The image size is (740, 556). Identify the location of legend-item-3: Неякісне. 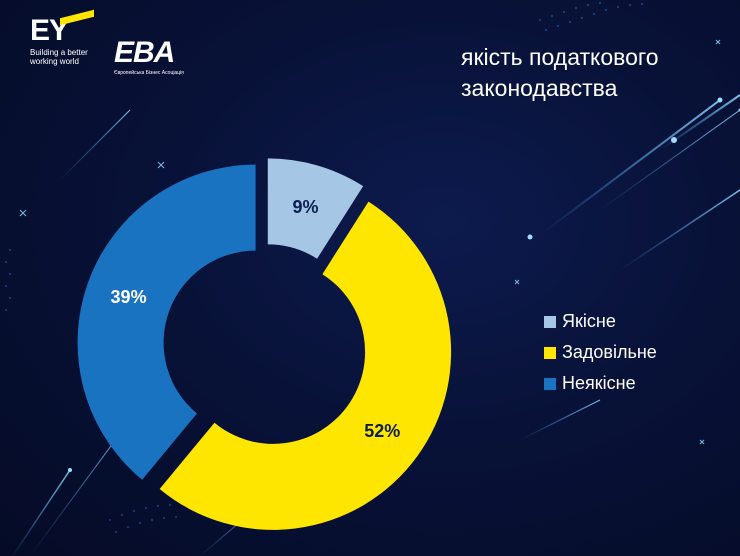
(600, 383).